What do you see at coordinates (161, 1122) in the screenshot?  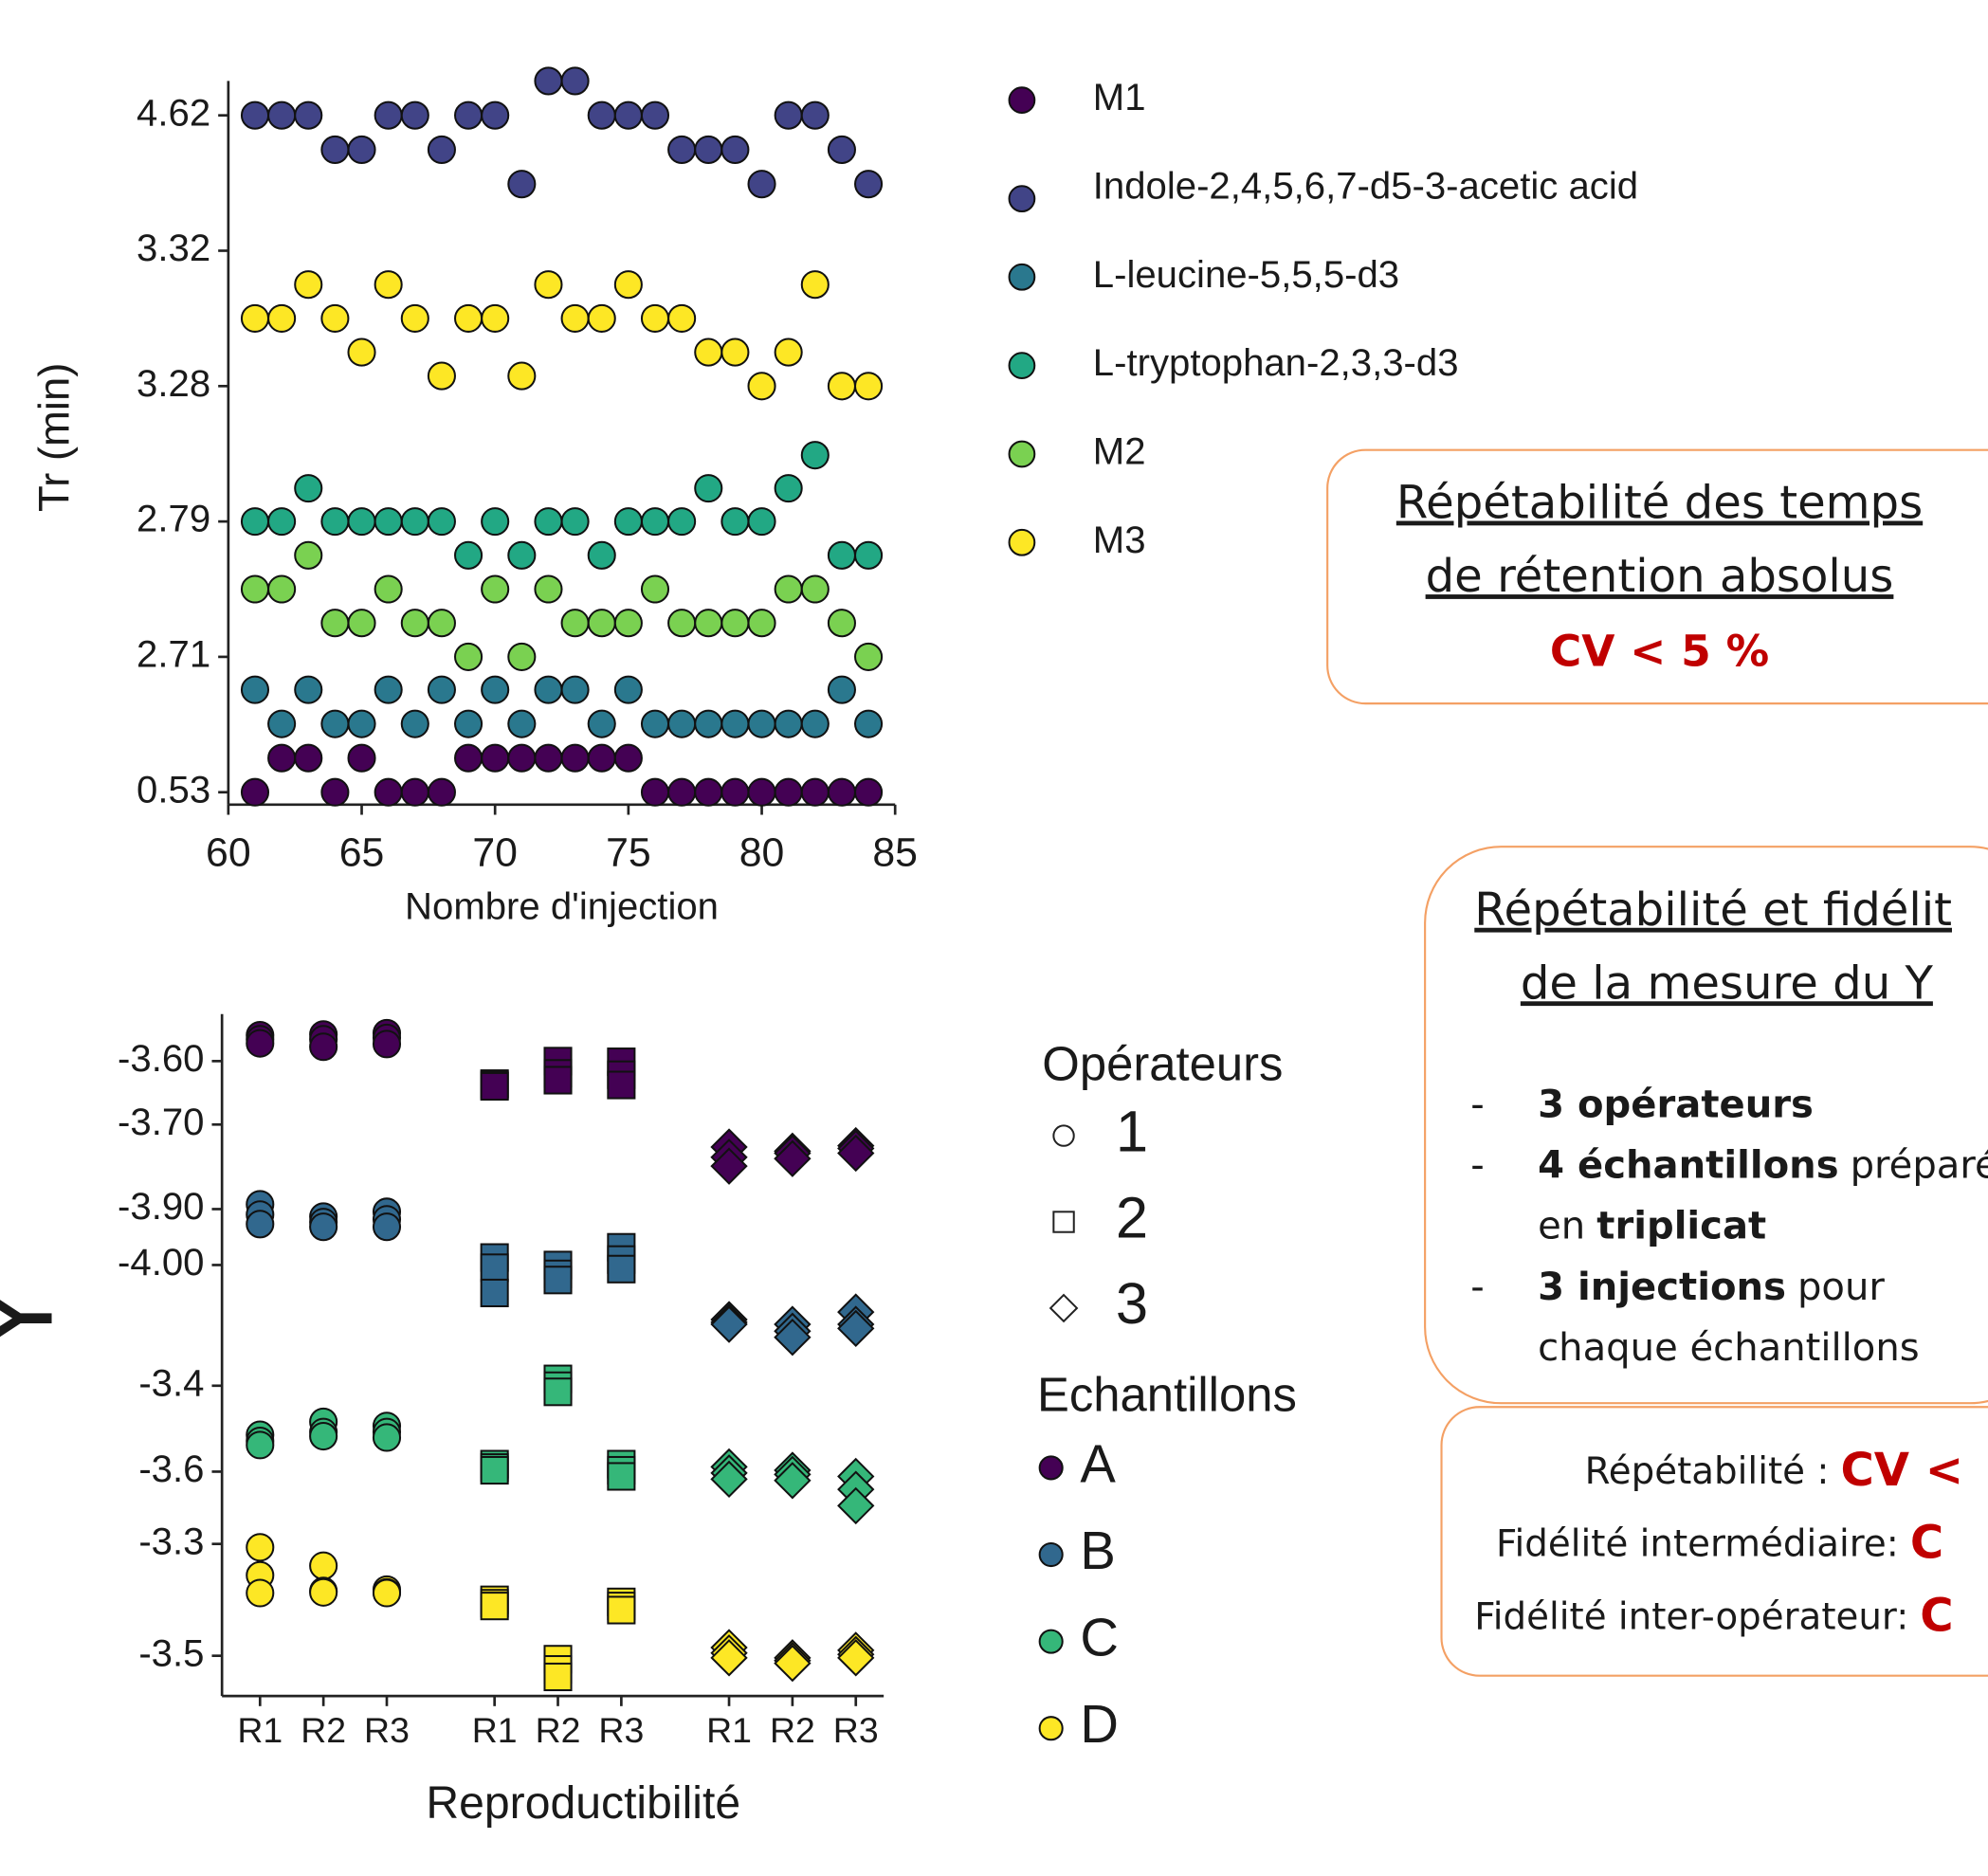 I see `y-tick-label: -3.70` at bounding box center [161, 1122].